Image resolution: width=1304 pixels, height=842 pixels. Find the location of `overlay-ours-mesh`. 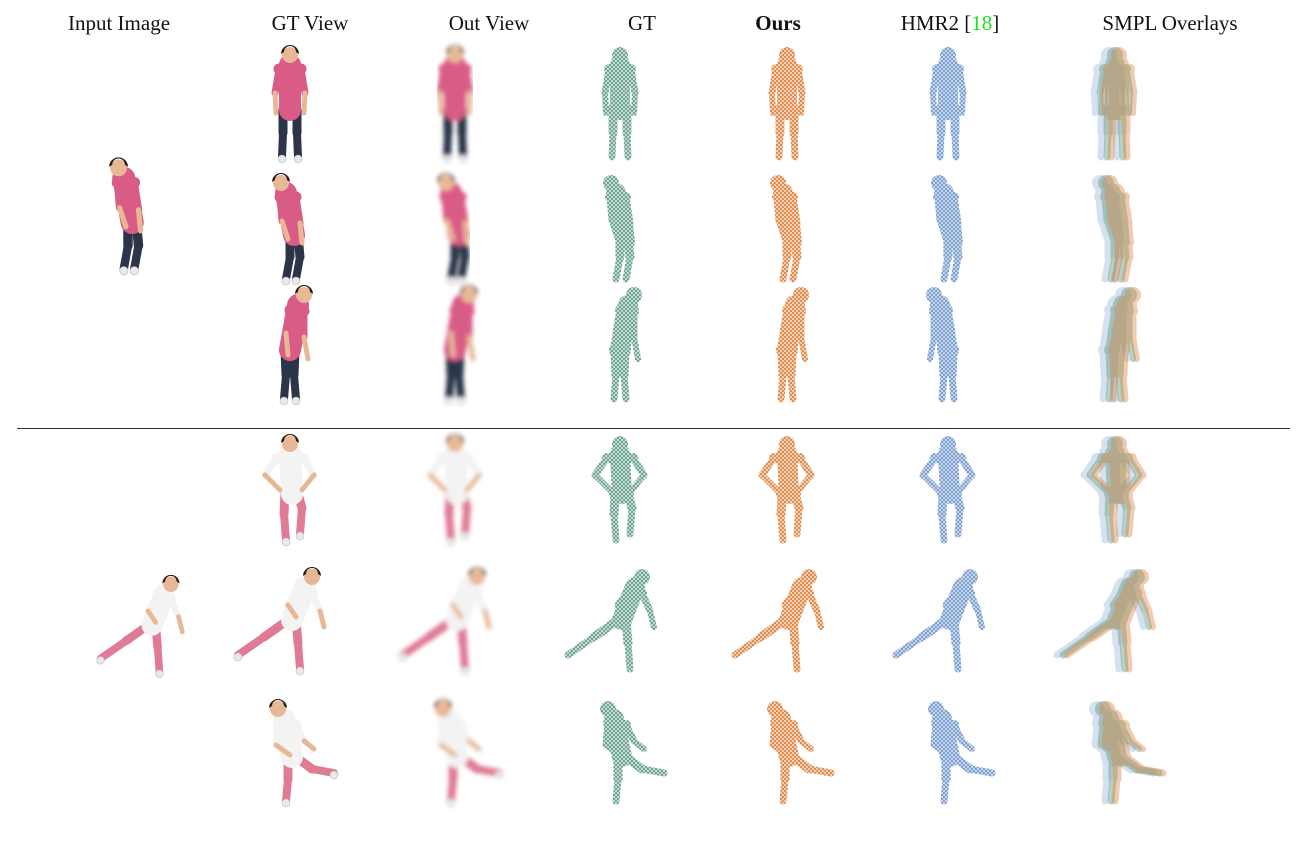

overlay-ours-mesh is located at coordinates (1118, 490).